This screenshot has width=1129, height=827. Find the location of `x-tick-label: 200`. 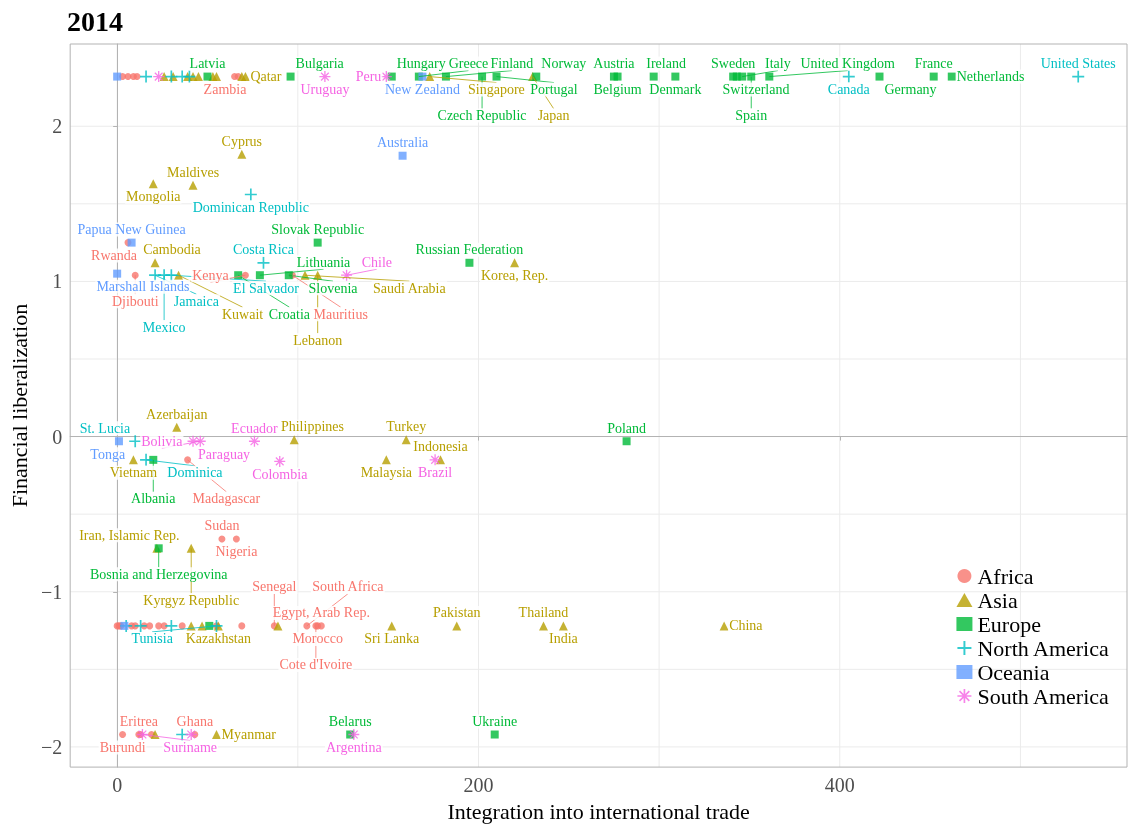

x-tick-label: 200 is located at coordinates (478, 785).